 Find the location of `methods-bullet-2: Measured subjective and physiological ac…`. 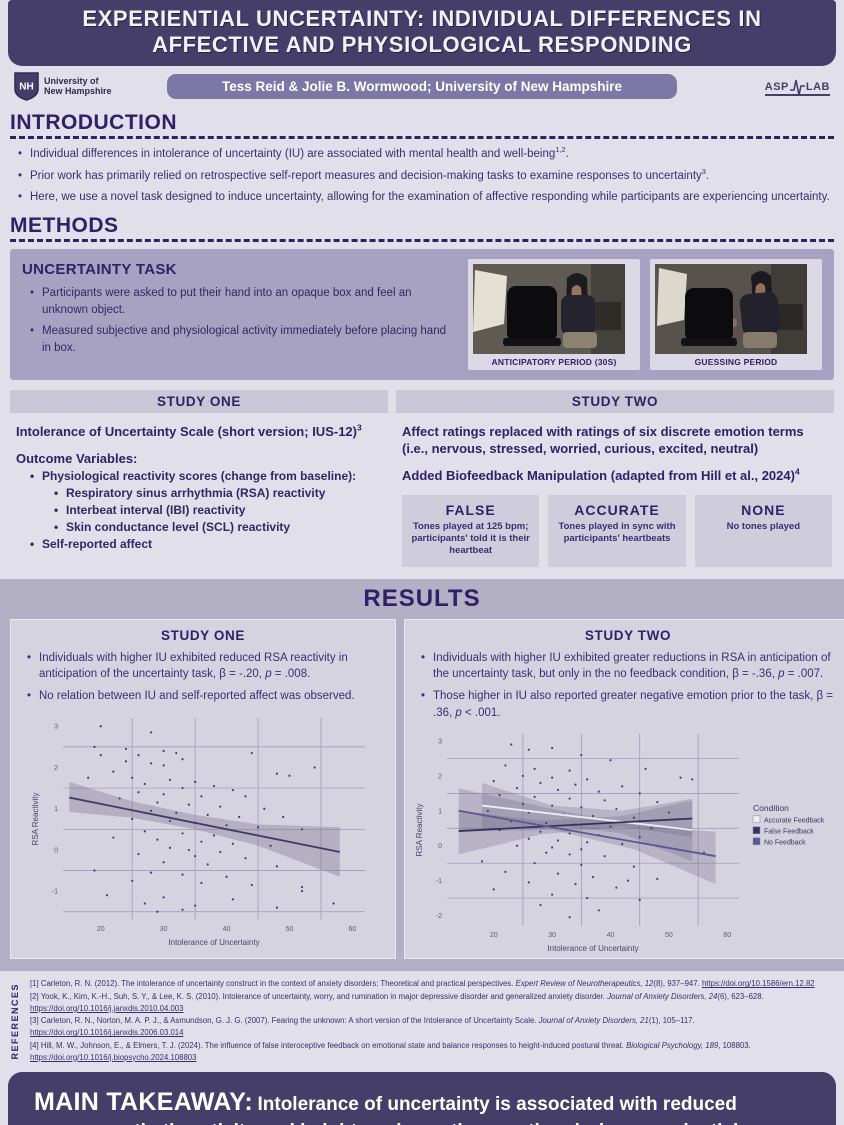

methods-bullet-2: Measured subjective and physiological ac… is located at coordinates (242, 339).